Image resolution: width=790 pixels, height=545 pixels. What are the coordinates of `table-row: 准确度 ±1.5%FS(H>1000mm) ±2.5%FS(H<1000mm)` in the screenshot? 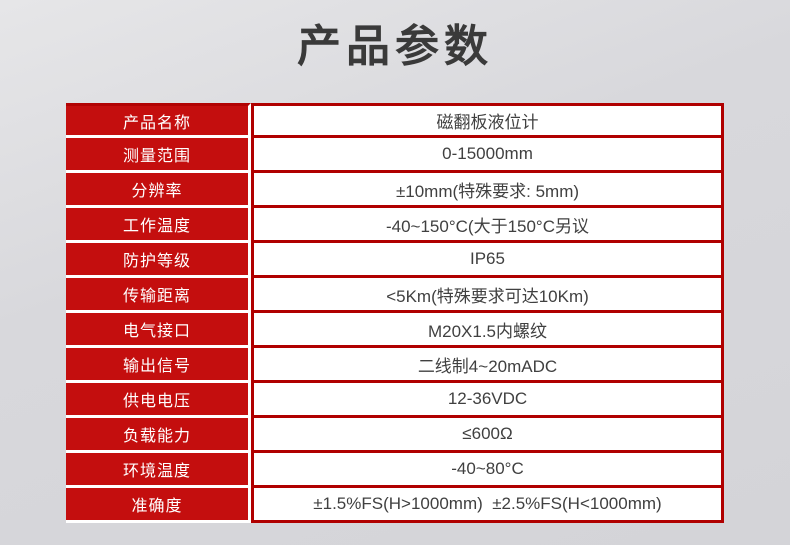 It's located at (395, 505).